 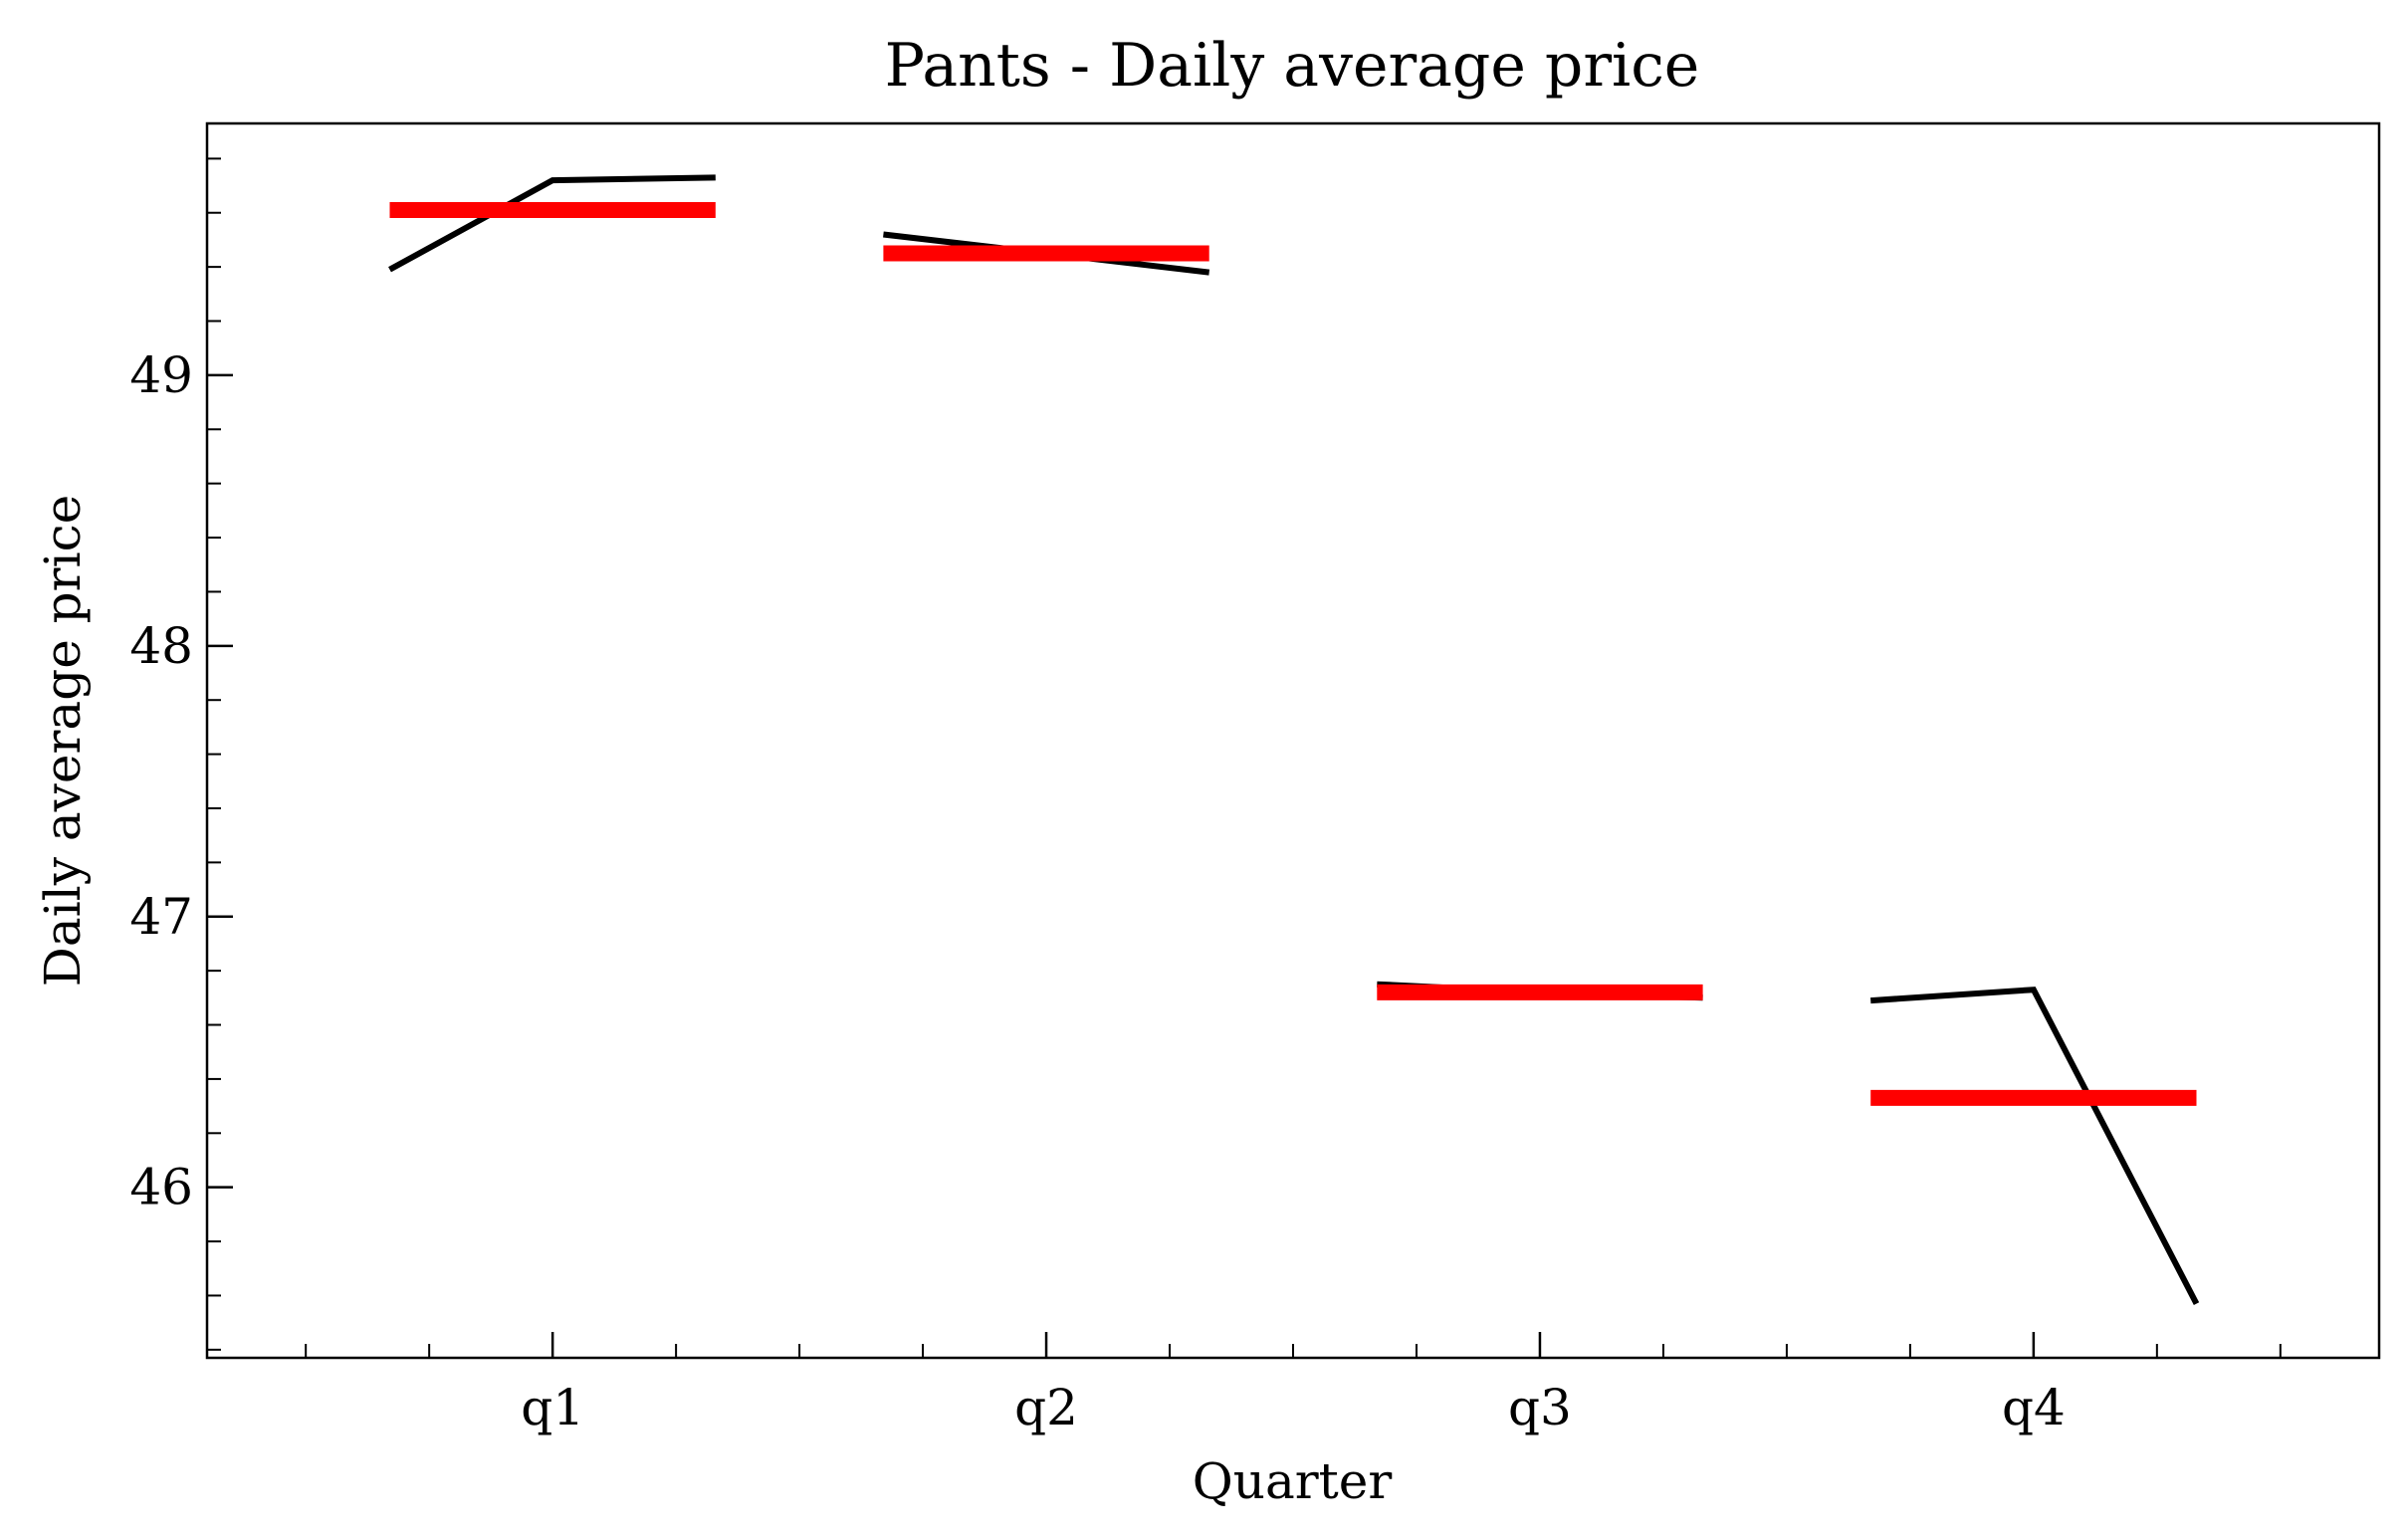 I want to click on daily-price-line-q4, so click(x=2035, y=1146).